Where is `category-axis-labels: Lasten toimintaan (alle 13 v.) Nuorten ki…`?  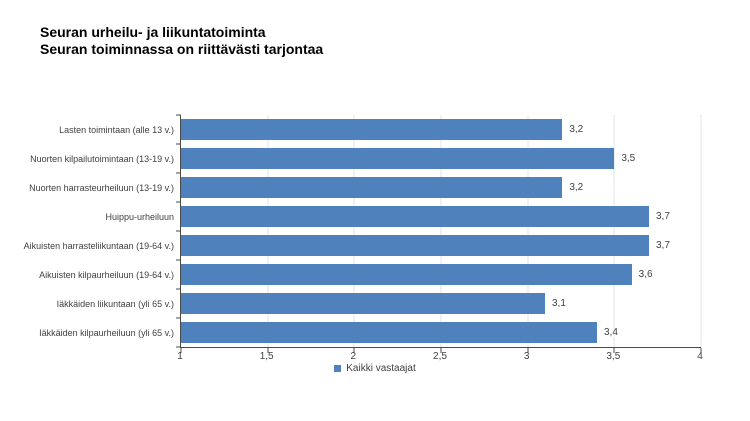 category-axis-labels: Lasten toimintaan (alle 13 v.) Nuorten ki… is located at coordinates (87, 231).